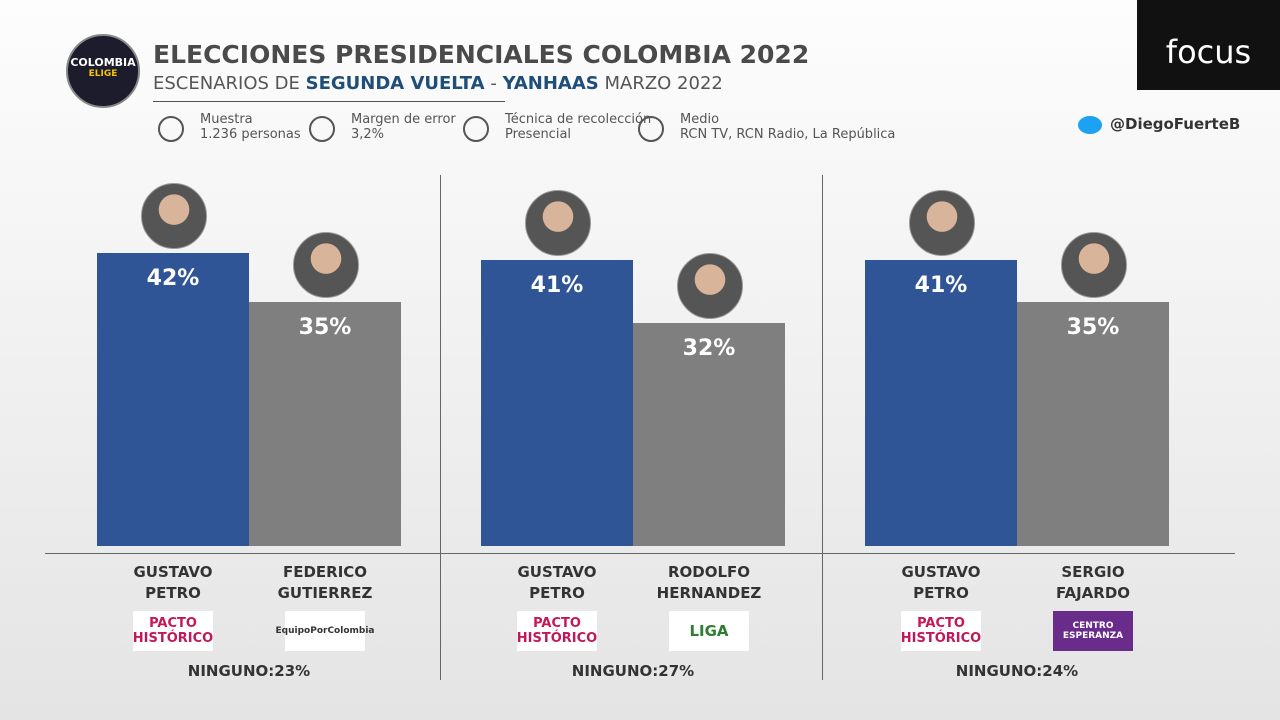 Image resolution: width=1280 pixels, height=720 pixels. I want to click on none-note: NINGUNO:23%, so click(249, 671).